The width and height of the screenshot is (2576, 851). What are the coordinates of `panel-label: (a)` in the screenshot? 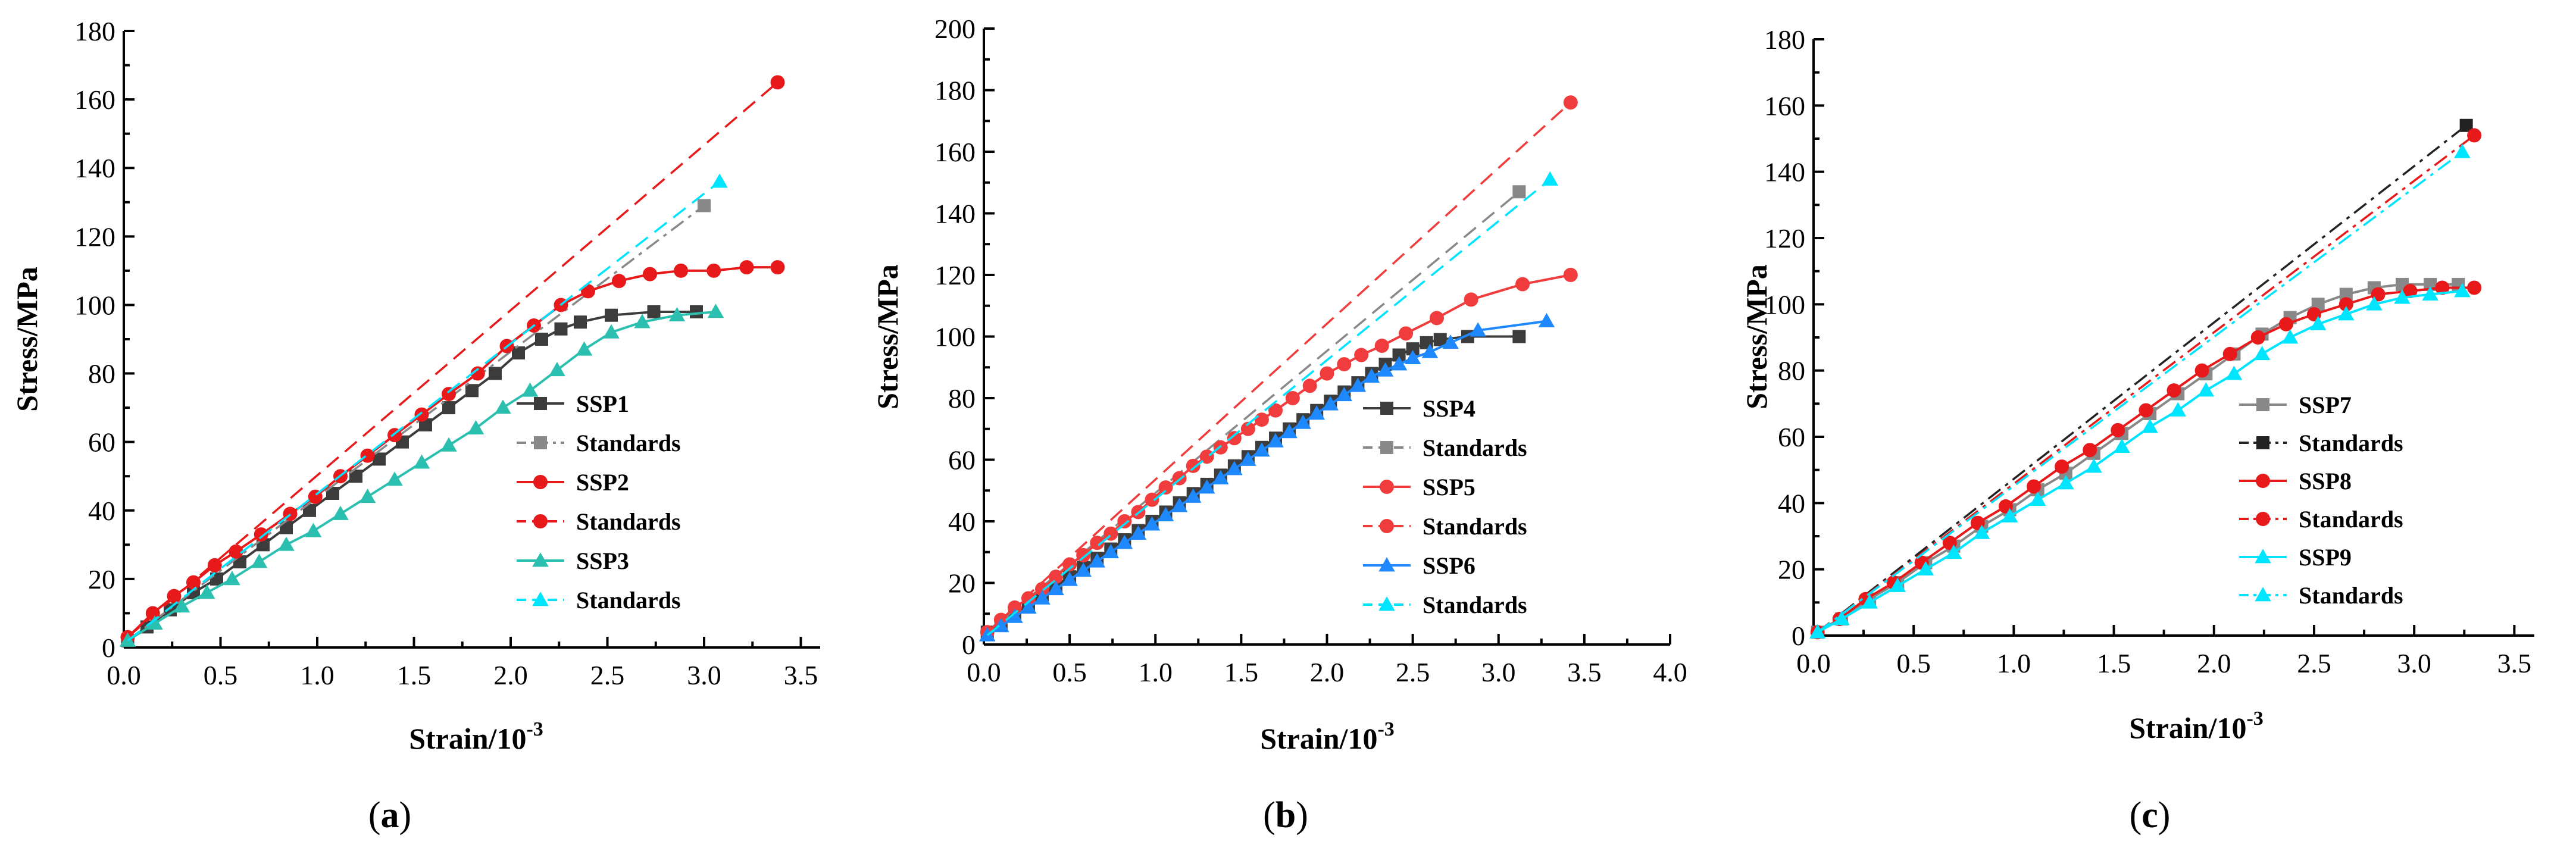 It's located at (389, 815).